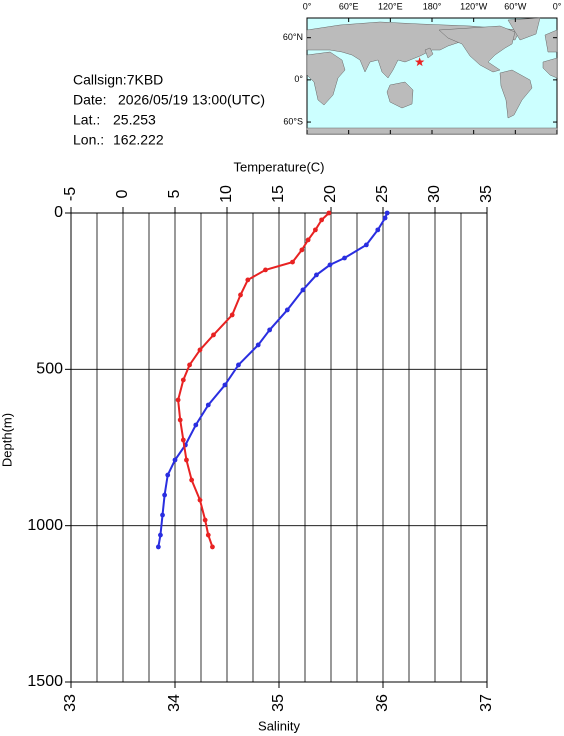 This screenshot has width=564, height=736. What do you see at coordinates (474, 6) in the screenshot?
I see `map-x-tick-label: 120°W` at bounding box center [474, 6].